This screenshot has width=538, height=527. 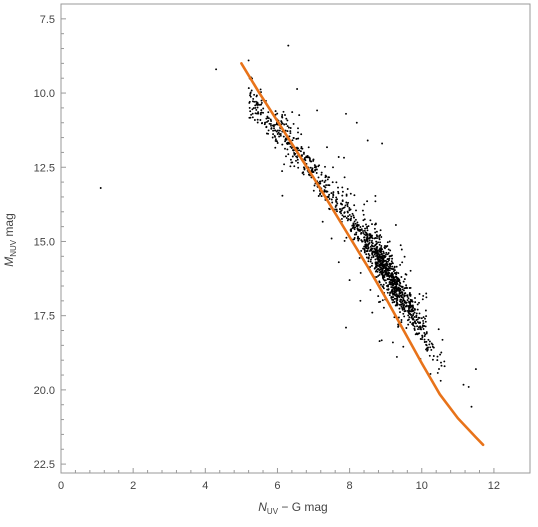 What do you see at coordinates (277, 486) in the screenshot?
I see `x-tick-label: 6` at bounding box center [277, 486].